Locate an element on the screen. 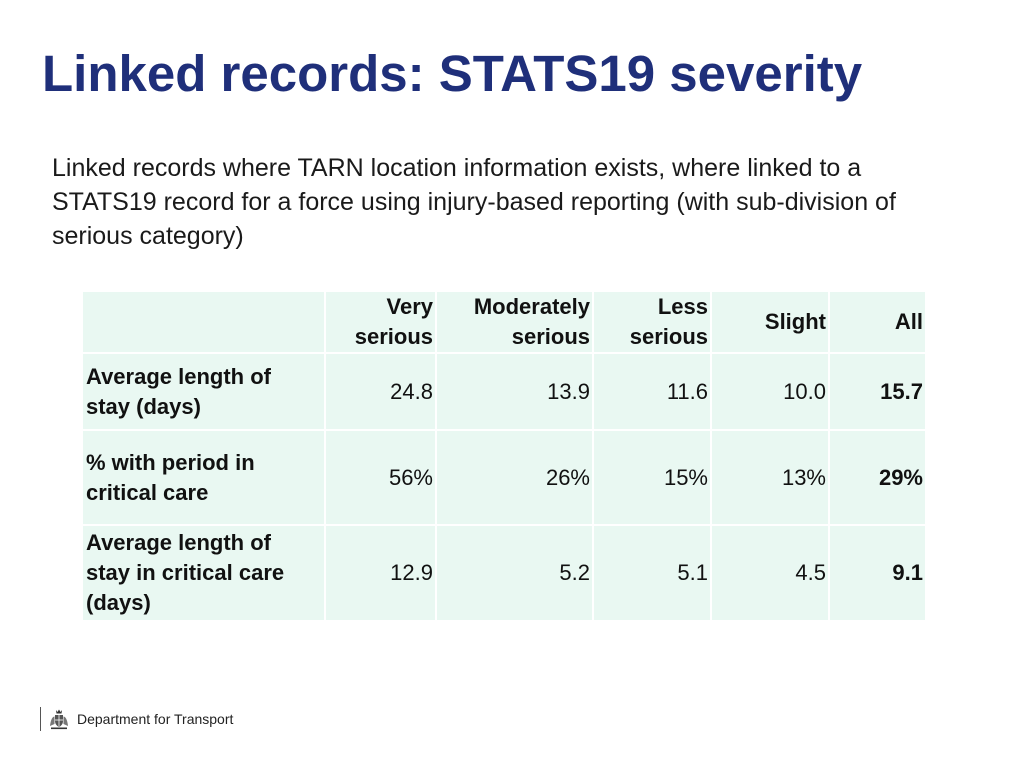 Image resolution: width=1024 pixels, height=768 pixels. cell-all: 29% is located at coordinates (877, 477).